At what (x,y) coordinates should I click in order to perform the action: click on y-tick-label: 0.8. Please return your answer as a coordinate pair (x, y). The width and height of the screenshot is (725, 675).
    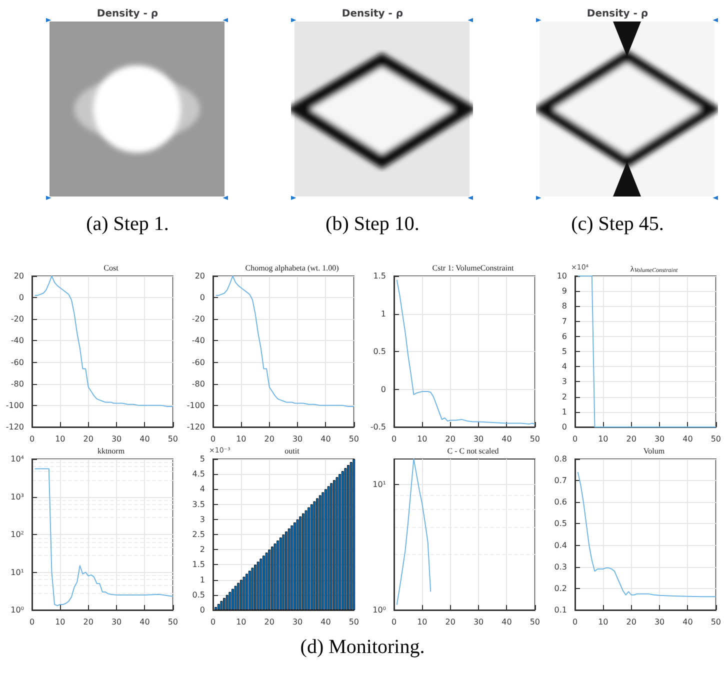
    Looking at the image, I should click on (560, 459).